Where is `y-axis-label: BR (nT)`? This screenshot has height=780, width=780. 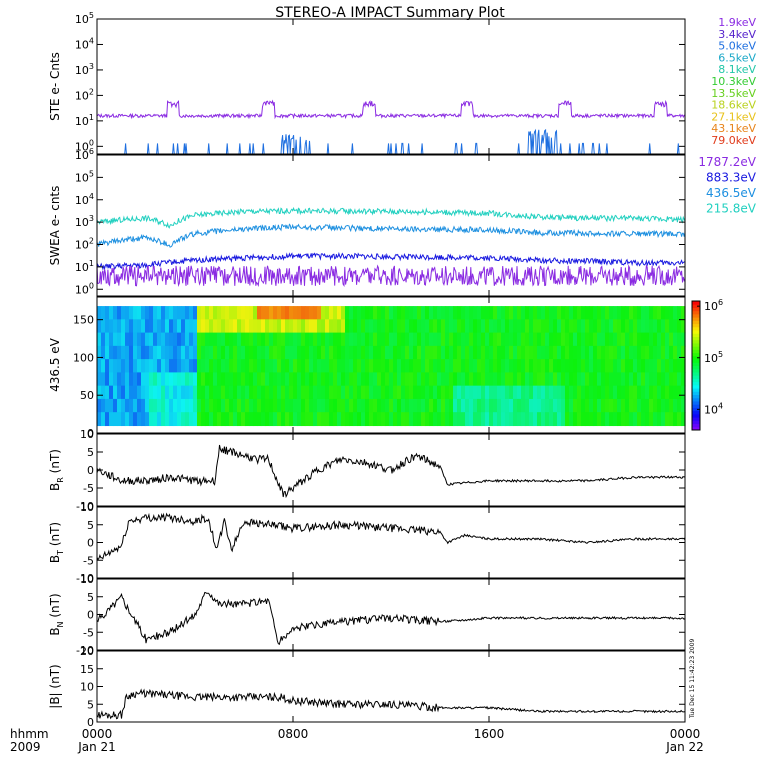
y-axis-label: BR (nT) is located at coordinates (56, 470).